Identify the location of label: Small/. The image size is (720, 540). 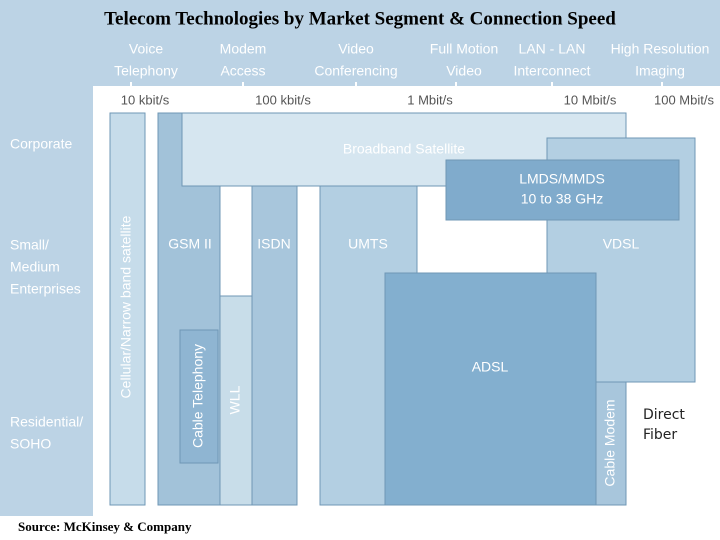
(29, 245).